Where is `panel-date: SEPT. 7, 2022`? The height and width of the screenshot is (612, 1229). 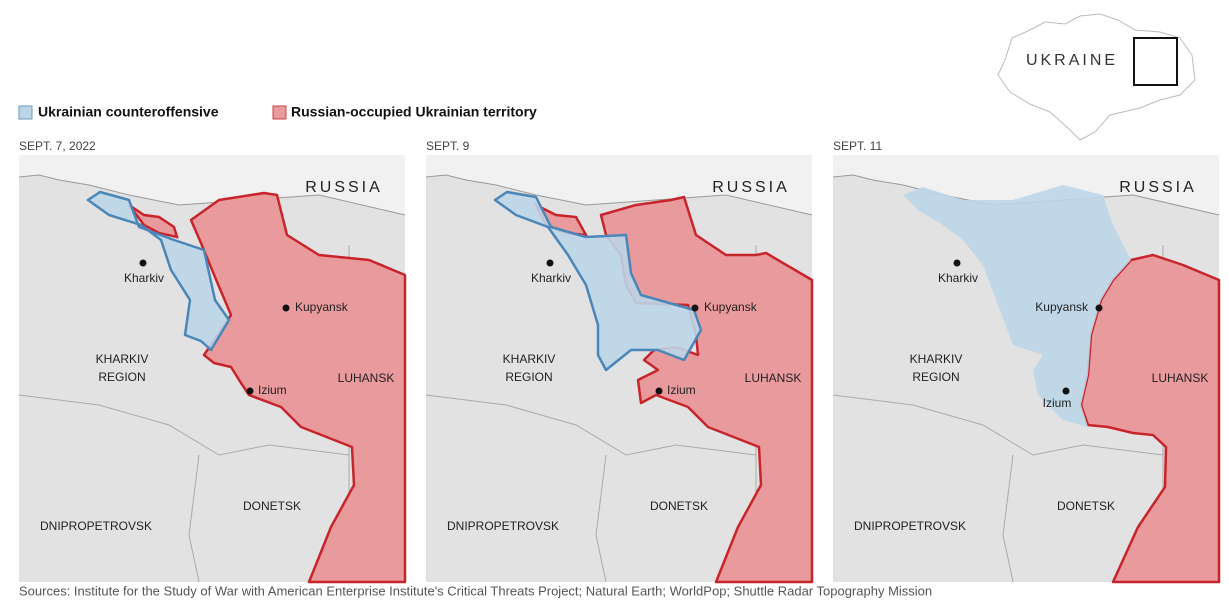
panel-date: SEPT. 7, 2022 is located at coordinates (57, 146).